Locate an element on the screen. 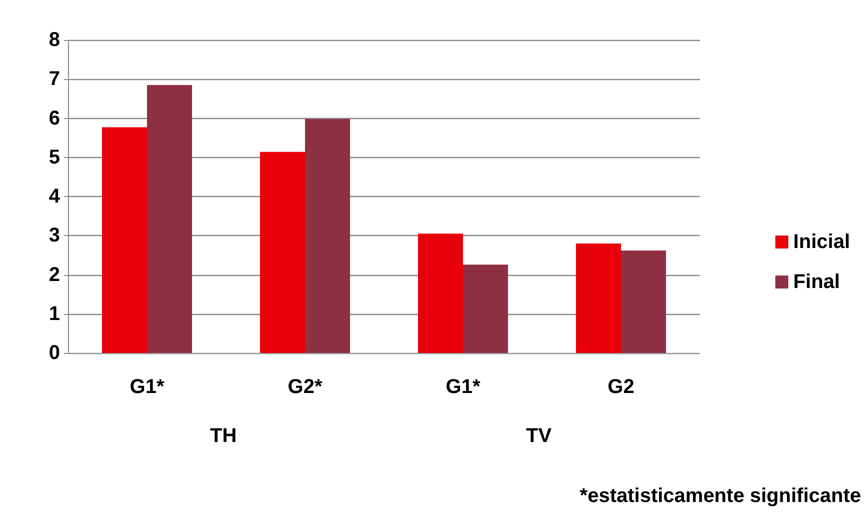 This screenshot has height=524, width=865. y-tick-label: 5 is located at coordinates (54, 157).